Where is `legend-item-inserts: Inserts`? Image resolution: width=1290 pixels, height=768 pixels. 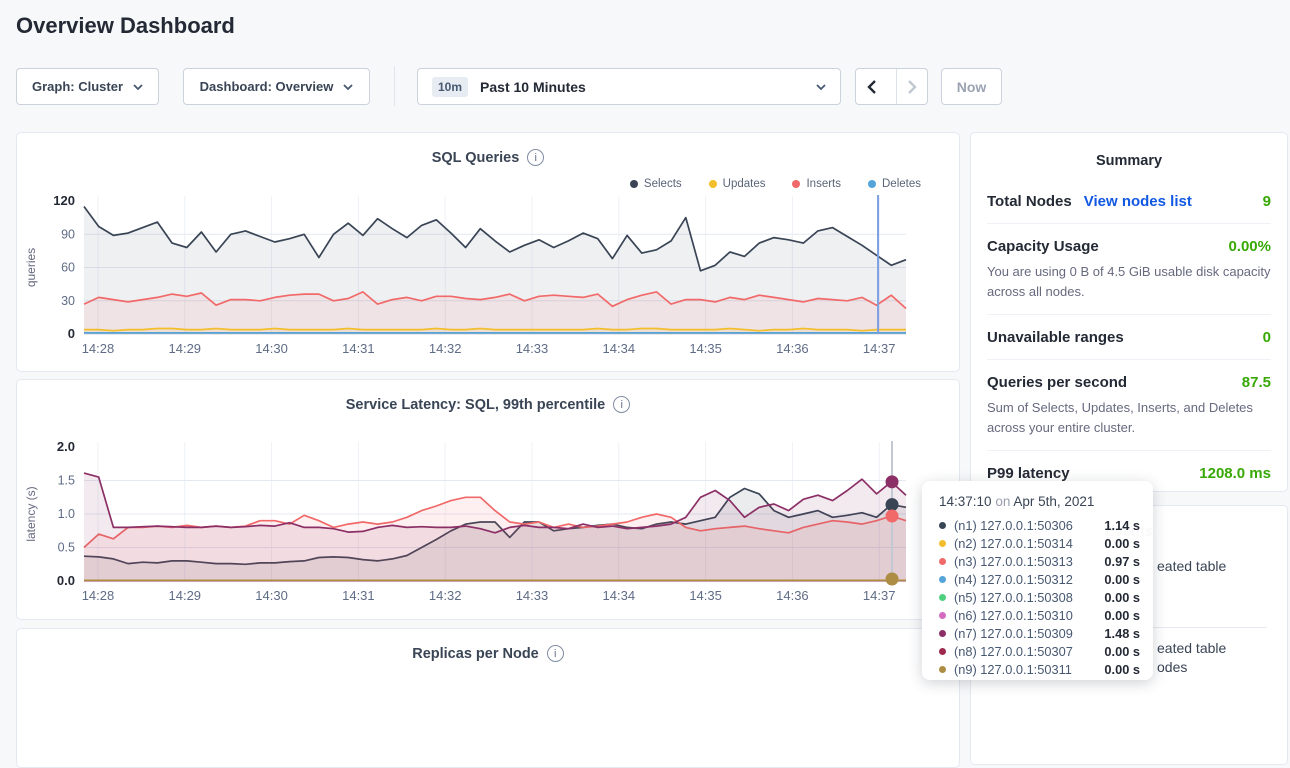 legend-item-inserts: Inserts is located at coordinates (816, 184).